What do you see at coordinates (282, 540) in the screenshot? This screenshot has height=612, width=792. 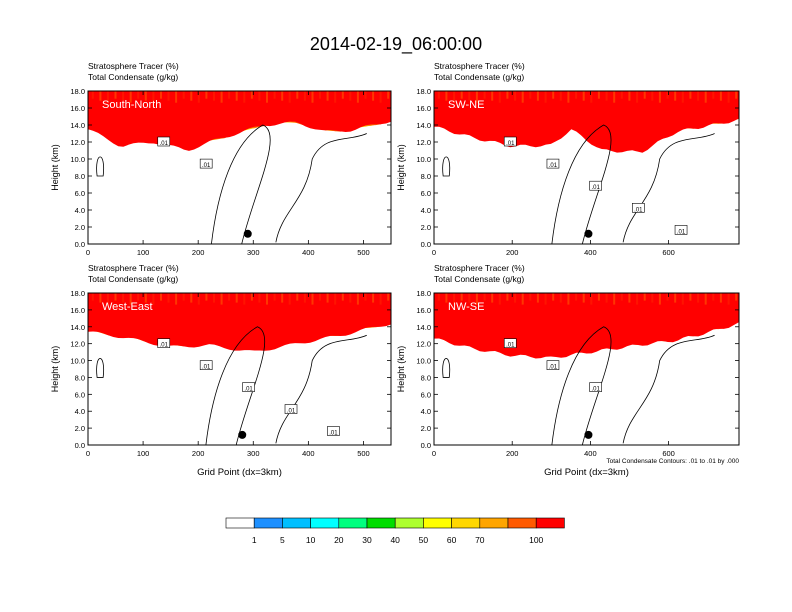 I see `colorbar-label: 5` at bounding box center [282, 540].